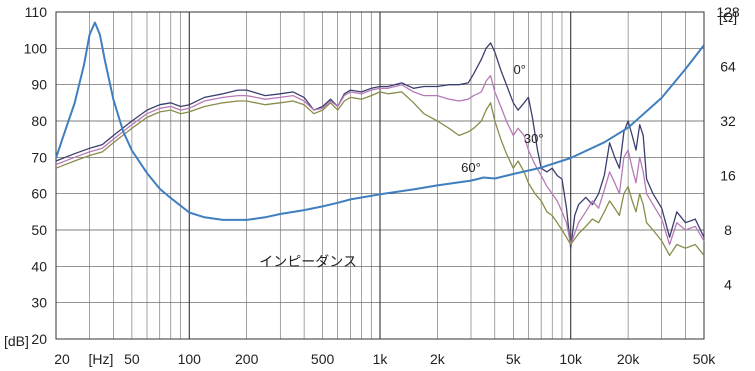  Describe the element at coordinates (36, 48) in the screenshot. I see `y-tick-label: 100` at that location.